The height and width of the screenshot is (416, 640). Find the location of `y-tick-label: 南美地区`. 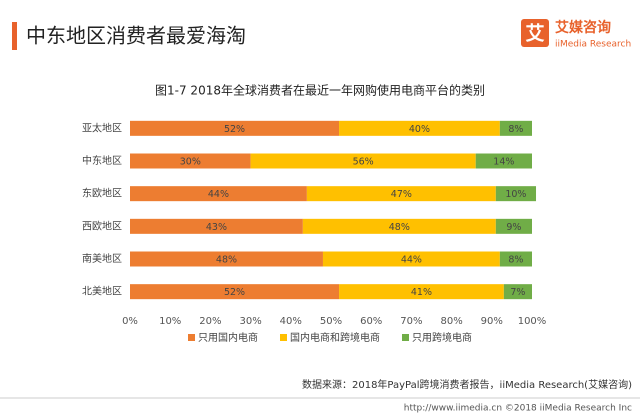

y-tick-label: 南美地区 is located at coordinates (102, 258).